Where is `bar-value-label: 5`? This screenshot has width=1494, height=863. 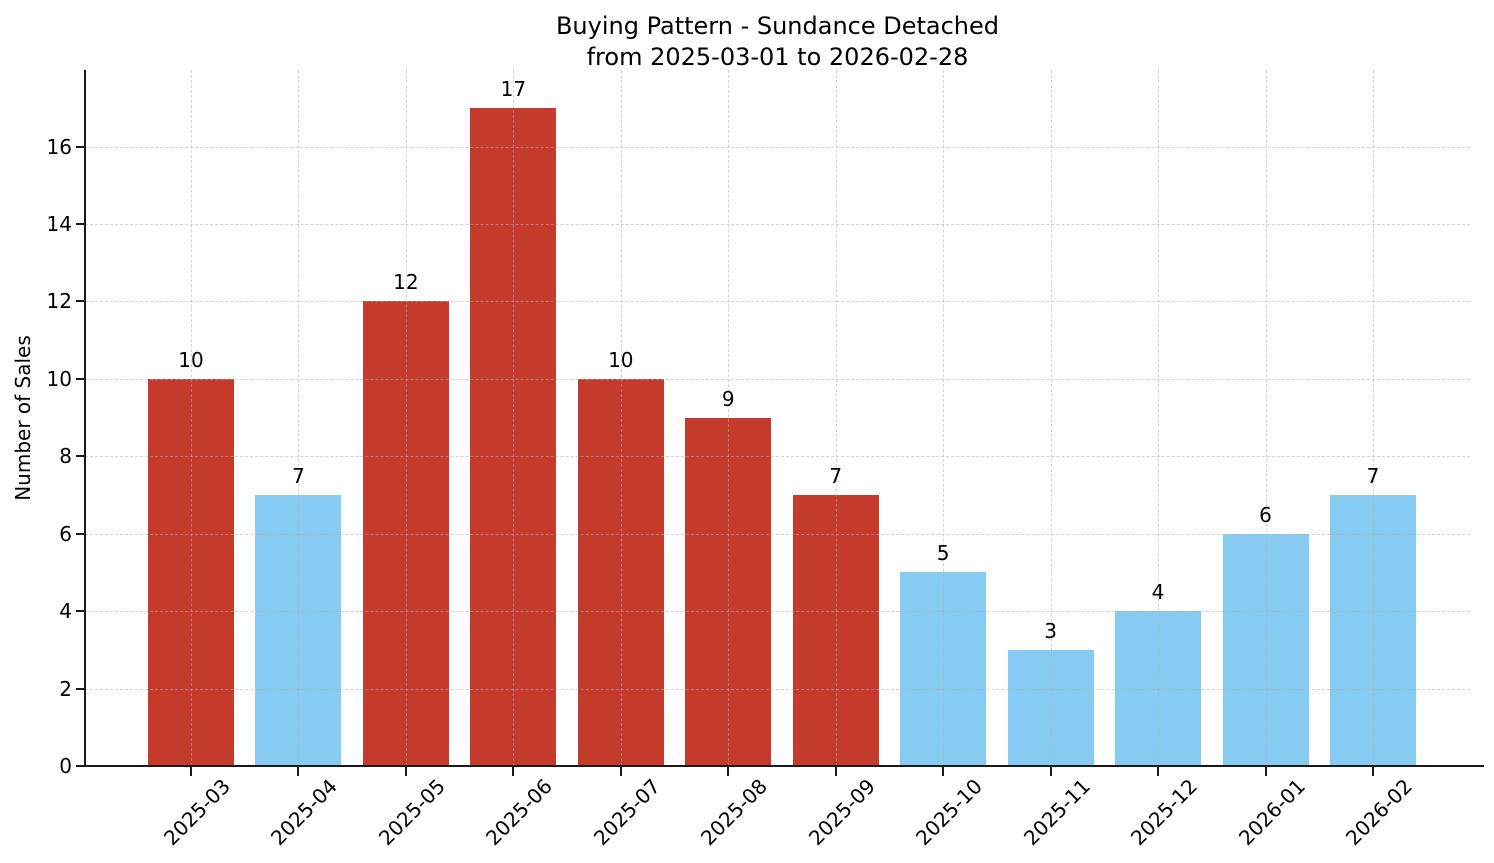 bar-value-label: 5 is located at coordinates (943, 553).